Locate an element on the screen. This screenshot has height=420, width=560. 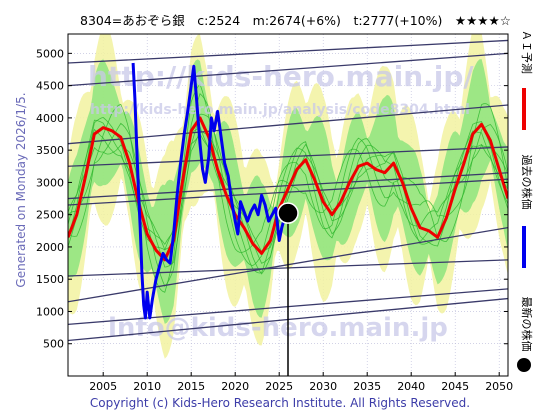
y-tick-label: 3500 is located at coordinates (50, 150).